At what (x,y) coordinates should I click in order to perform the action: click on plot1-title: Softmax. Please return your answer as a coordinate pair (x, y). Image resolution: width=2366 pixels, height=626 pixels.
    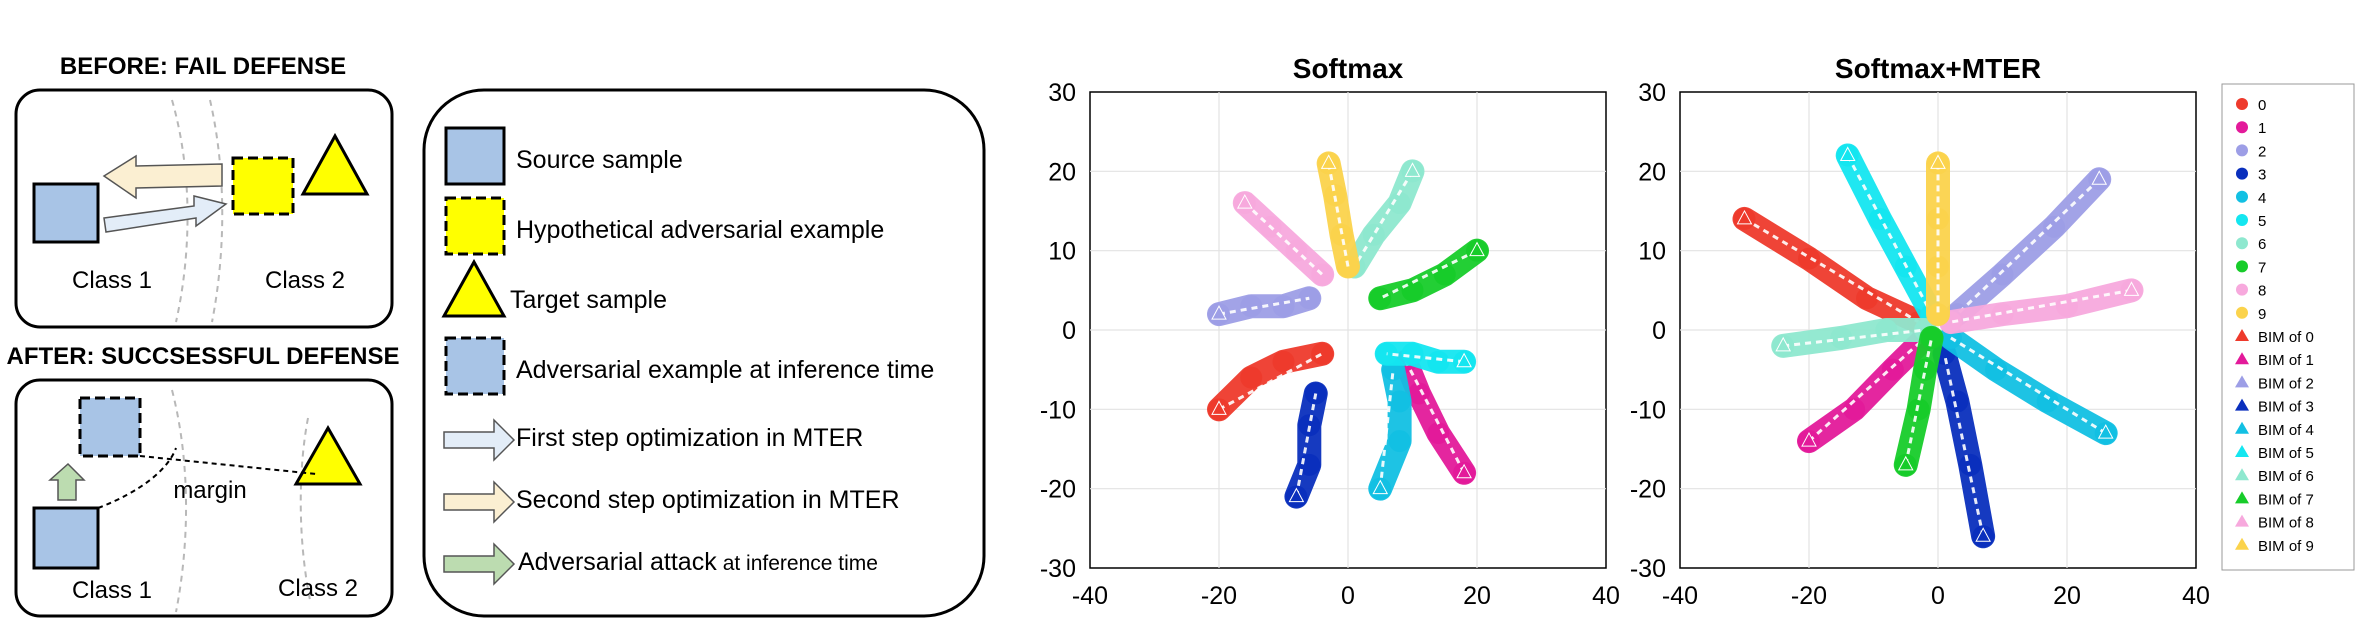
    Looking at the image, I should click on (1348, 68).